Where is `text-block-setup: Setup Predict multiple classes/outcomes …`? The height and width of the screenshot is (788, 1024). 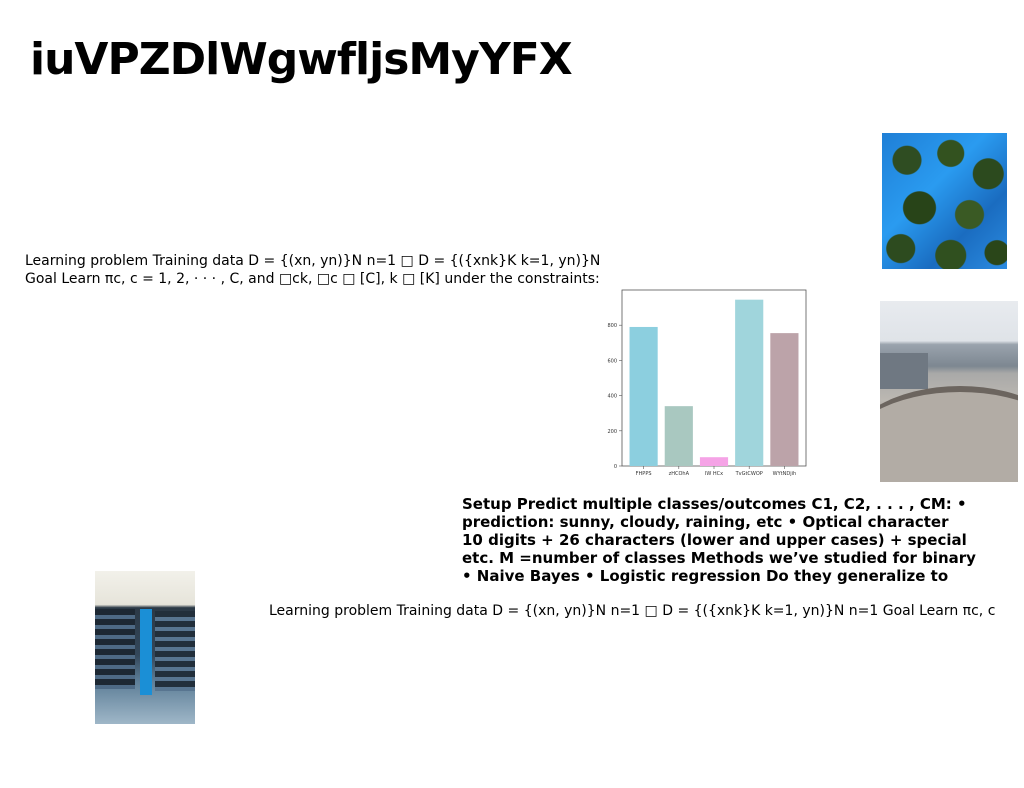
text-block-setup: Setup Predict multiple classes/outcomes … is located at coordinates (734, 540).